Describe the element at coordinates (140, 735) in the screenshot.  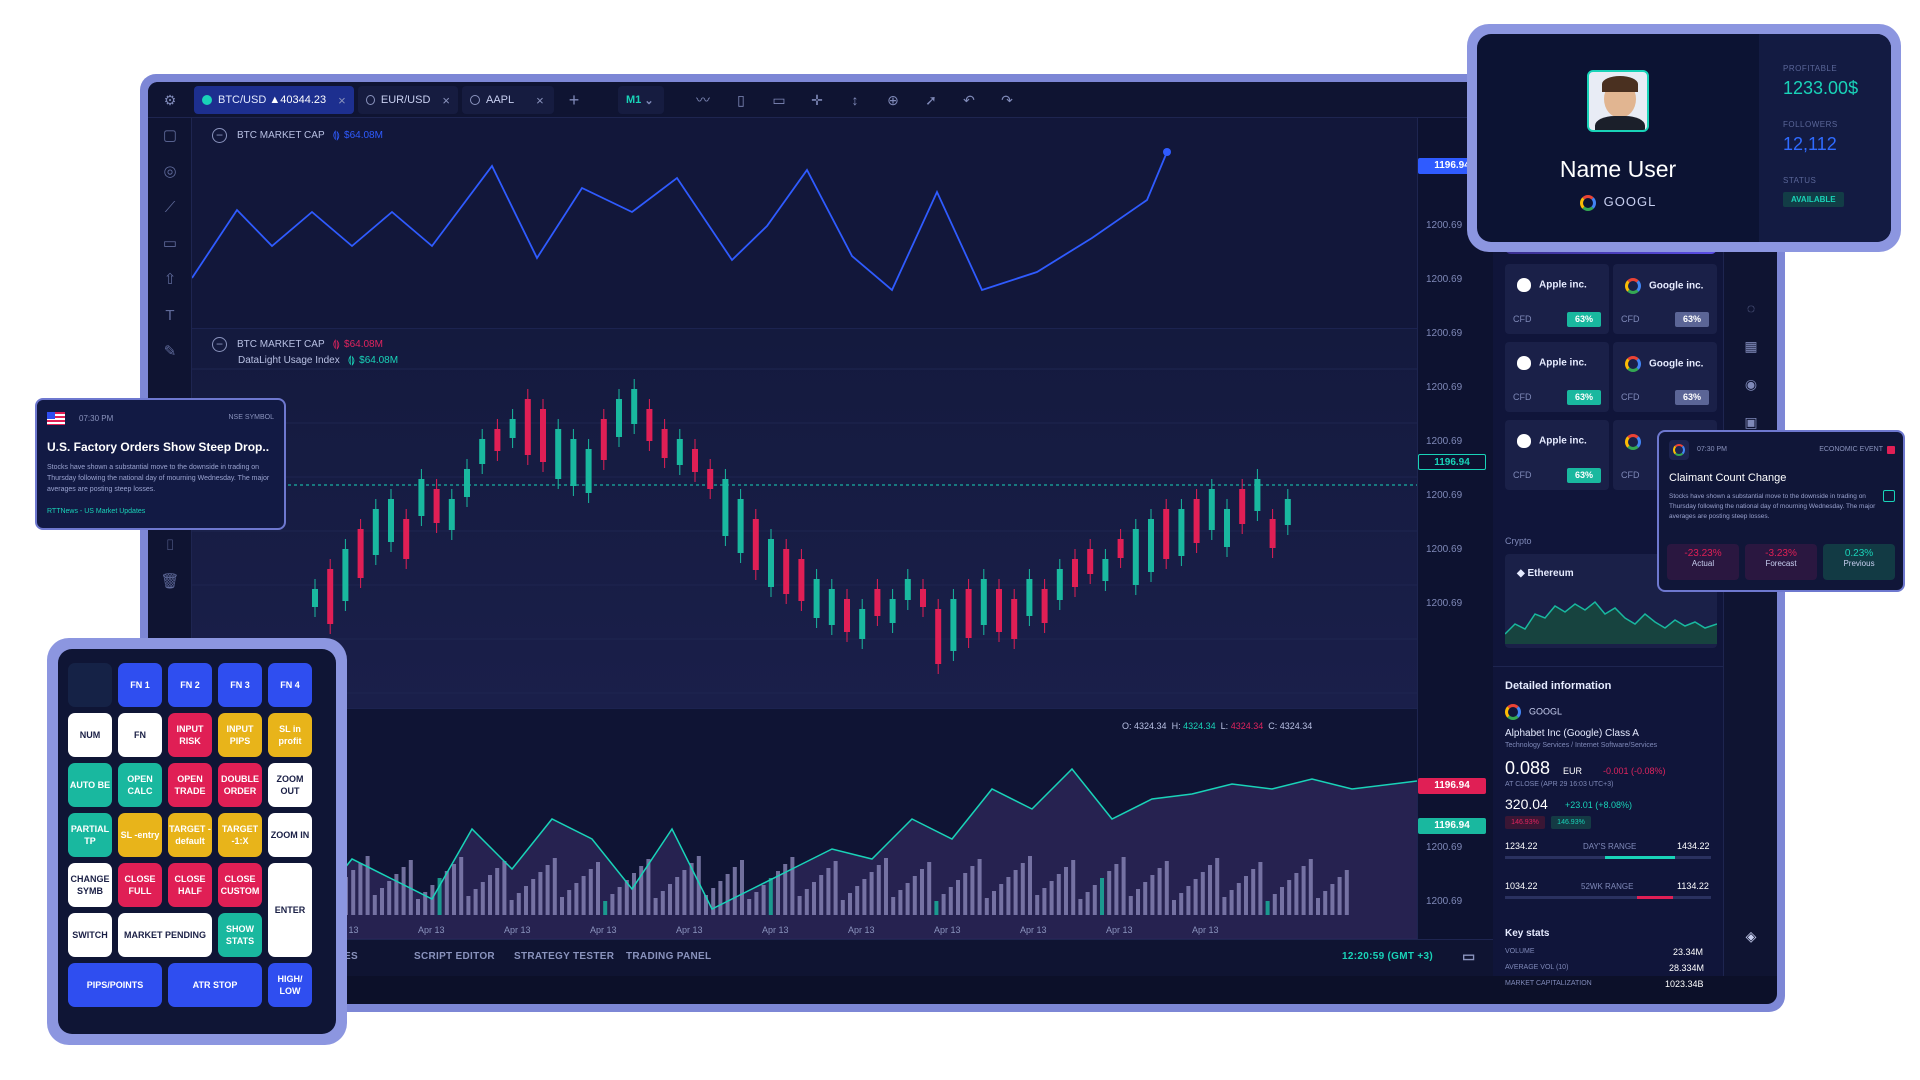
I see `keypad-key-fn: FN` at that location.